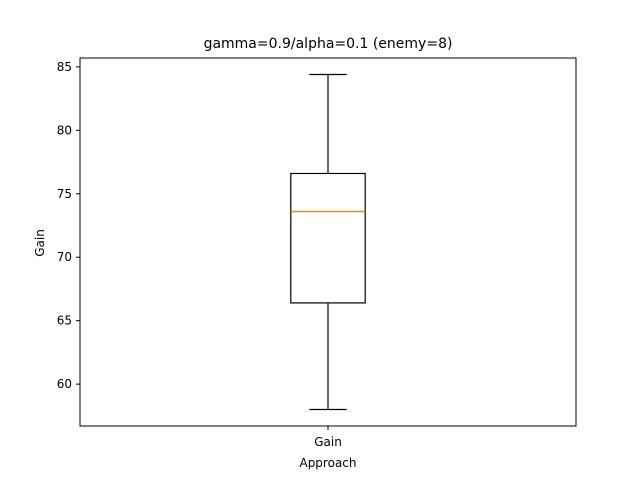  Describe the element at coordinates (327, 463) in the screenshot. I see `x-axis-label: Approach` at that location.